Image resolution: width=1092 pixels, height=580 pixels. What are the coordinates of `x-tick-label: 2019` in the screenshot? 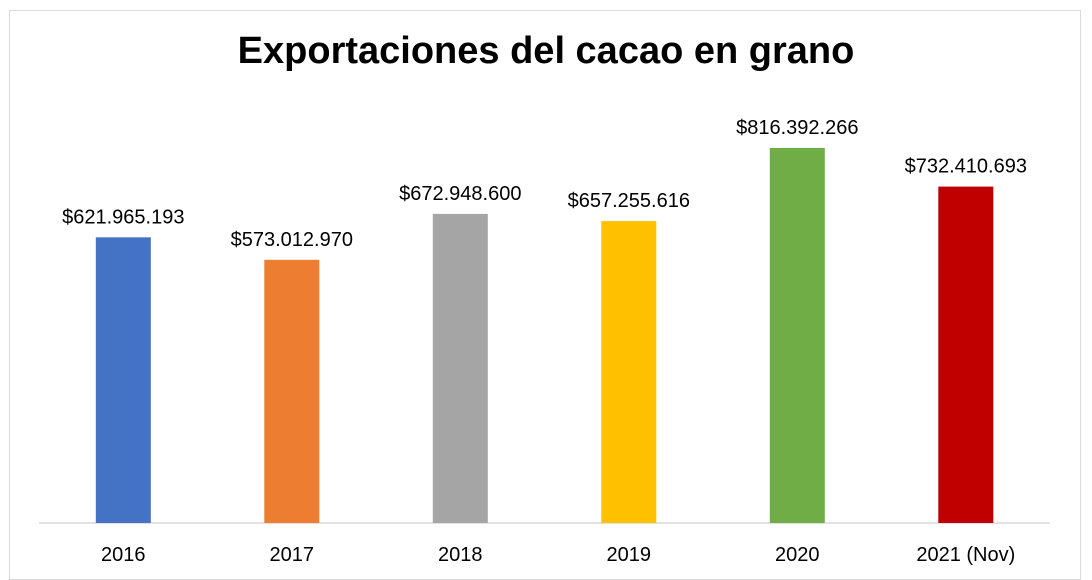 It's located at (629, 555).